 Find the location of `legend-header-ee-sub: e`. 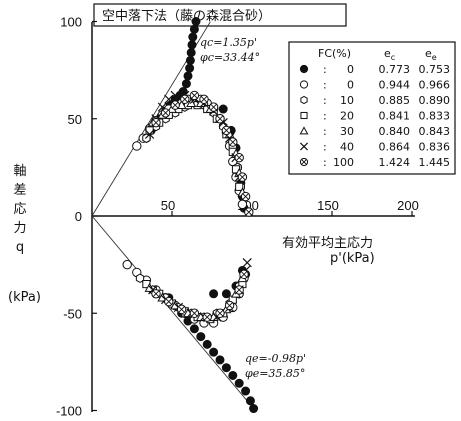

legend-header-ee-sub: e is located at coordinates (434, 57).